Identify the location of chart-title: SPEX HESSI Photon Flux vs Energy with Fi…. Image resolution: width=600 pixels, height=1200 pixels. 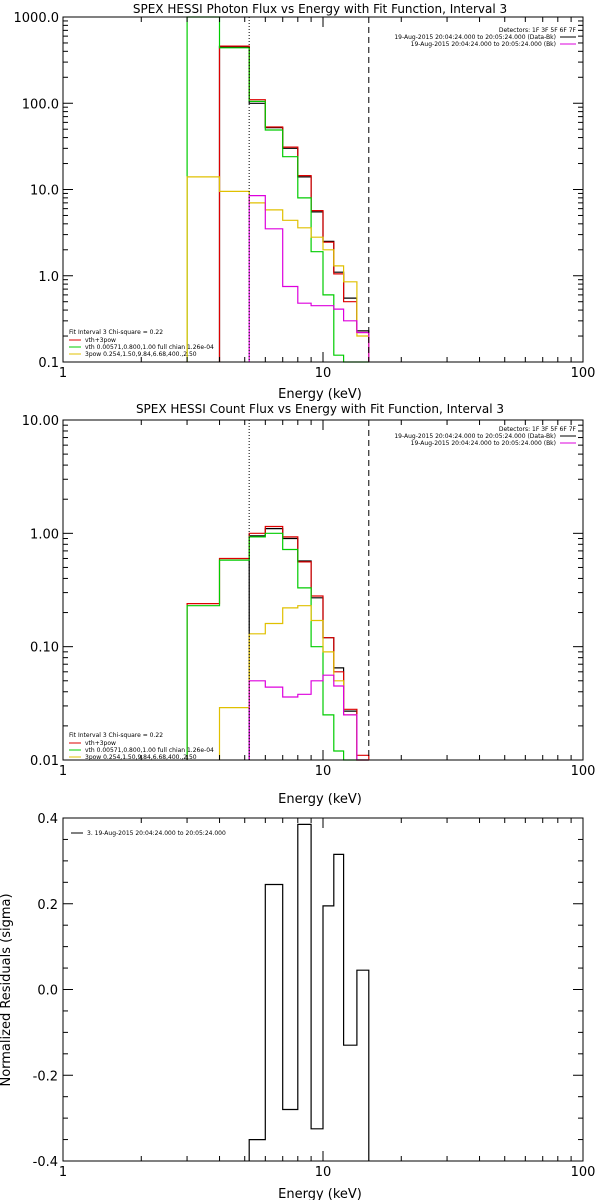
(320, 9).